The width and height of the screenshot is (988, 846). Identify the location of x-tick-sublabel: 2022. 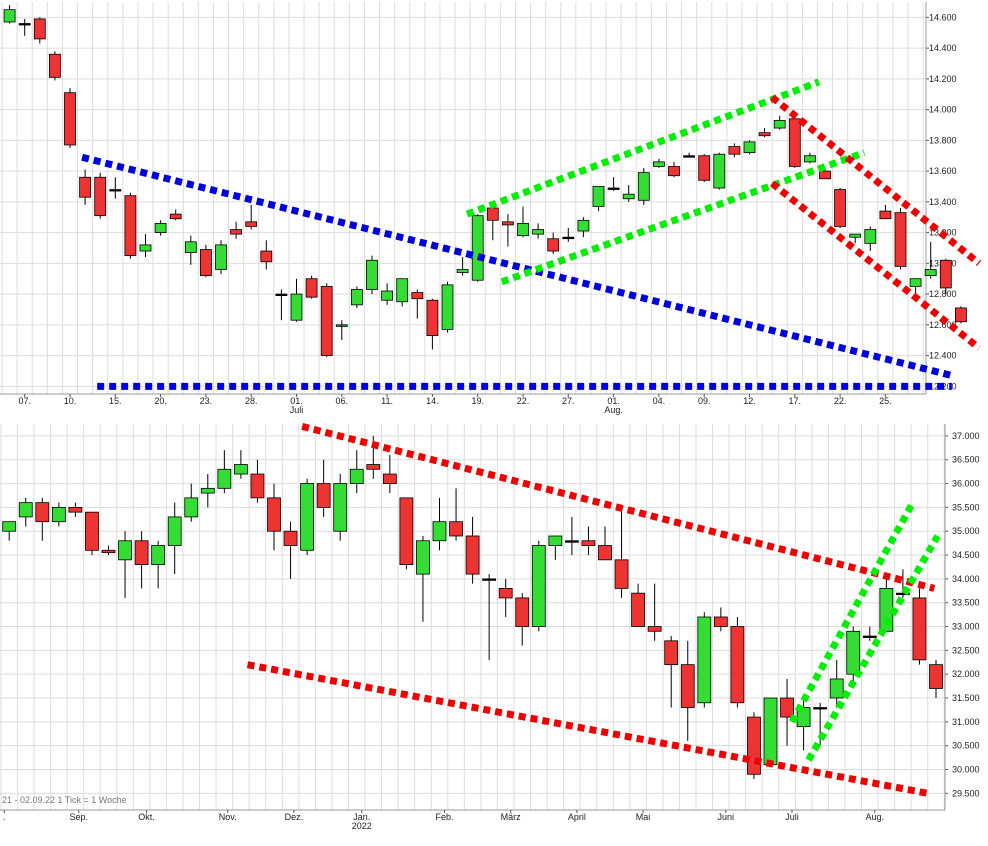
(362, 826).